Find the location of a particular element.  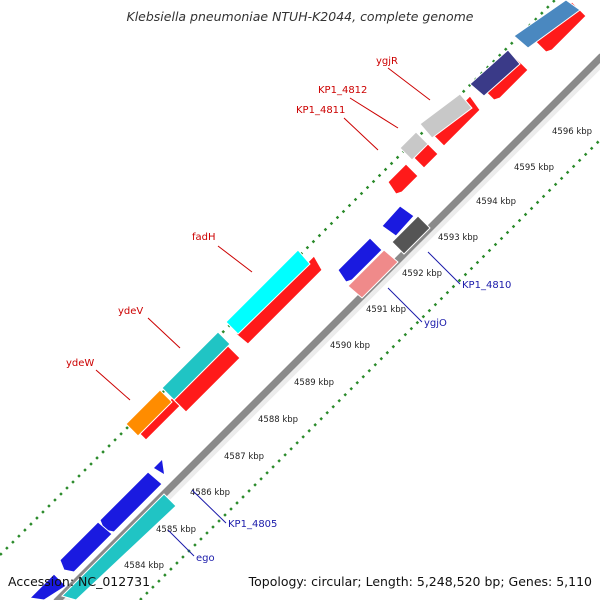

tick-label: 4585 kbp is located at coordinates (176, 530).